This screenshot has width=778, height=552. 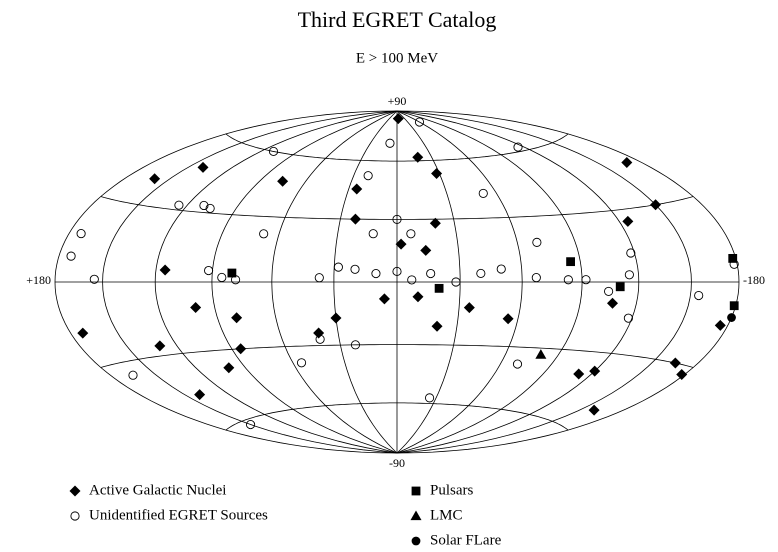 What do you see at coordinates (541, 354) in the screenshot?
I see `lmc-marker` at bounding box center [541, 354].